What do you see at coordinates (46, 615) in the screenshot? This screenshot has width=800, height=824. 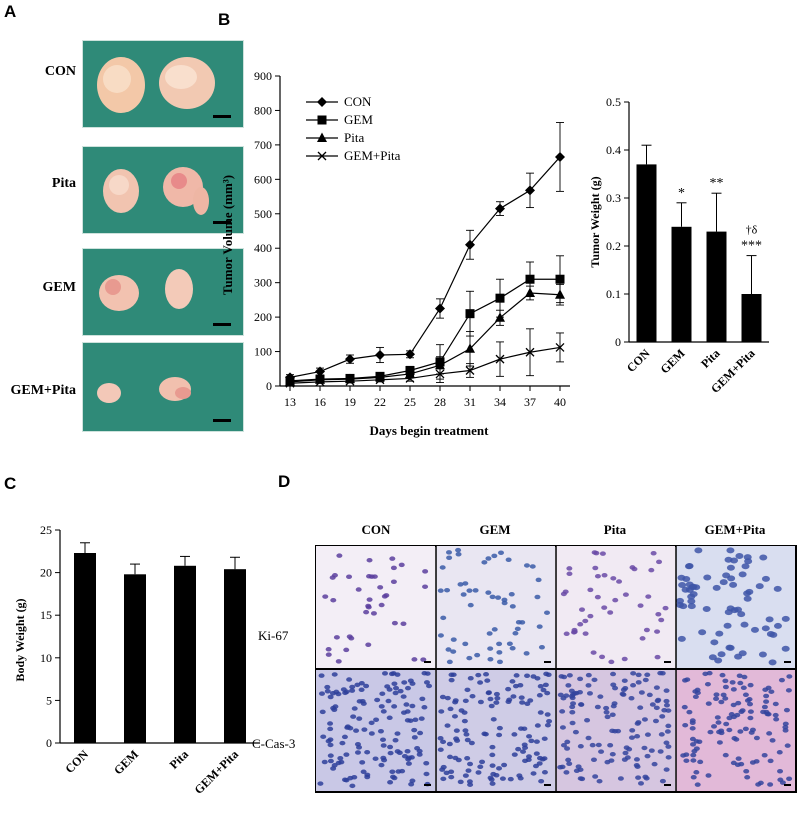 I see `y-tick-label: 15` at bounding box center [46, 615].